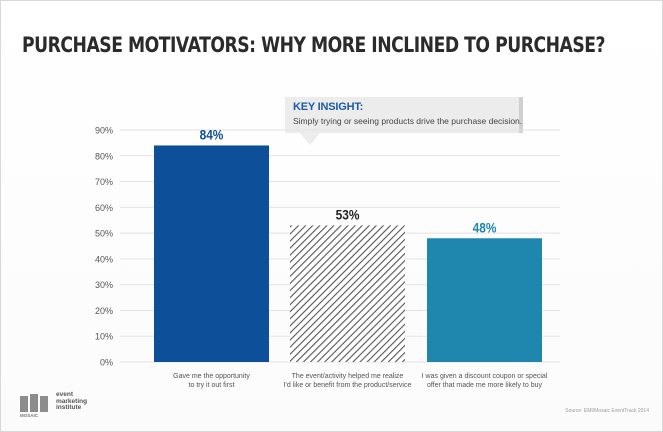  Describe the element at coordinates (64, 394) in the screenshot. I see `emi-logo-line: event` at that location.